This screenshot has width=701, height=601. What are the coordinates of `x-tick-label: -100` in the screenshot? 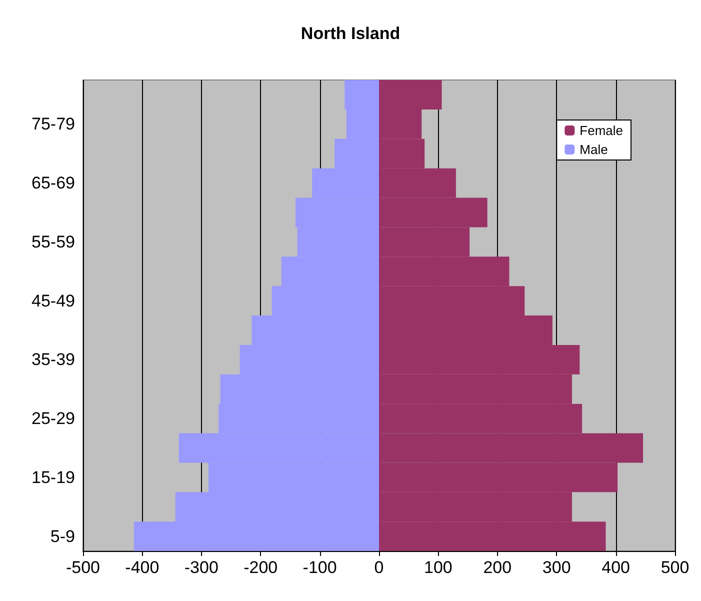 It's located at (319, 567).